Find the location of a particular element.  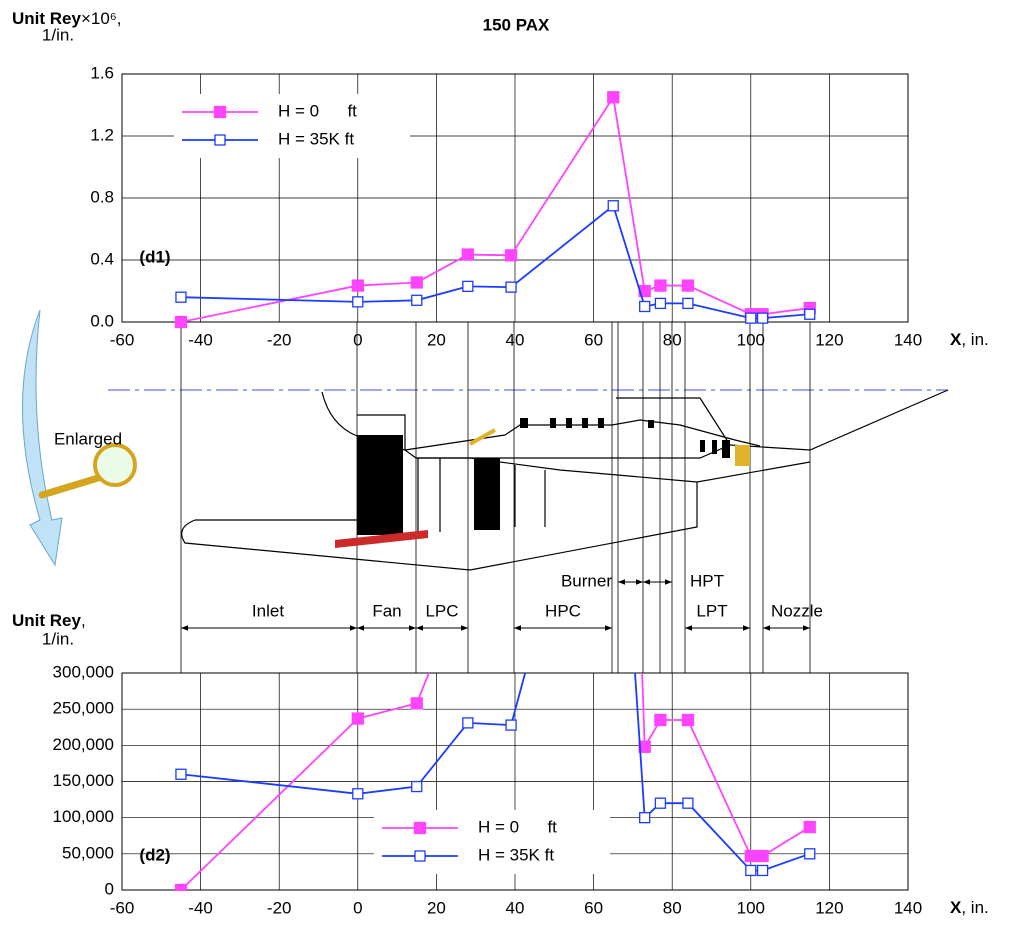

y-tick-label: 1.6 is located at coordinates (102, 72).